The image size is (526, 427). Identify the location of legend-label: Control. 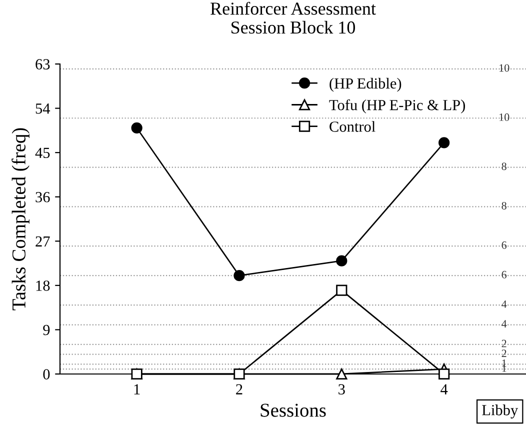
(353, 126).